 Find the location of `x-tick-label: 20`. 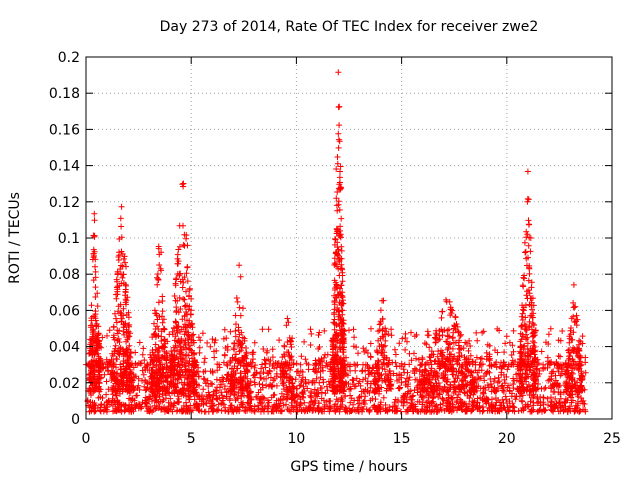

x-tick-label: 20 is located at coordinates (507, 439).